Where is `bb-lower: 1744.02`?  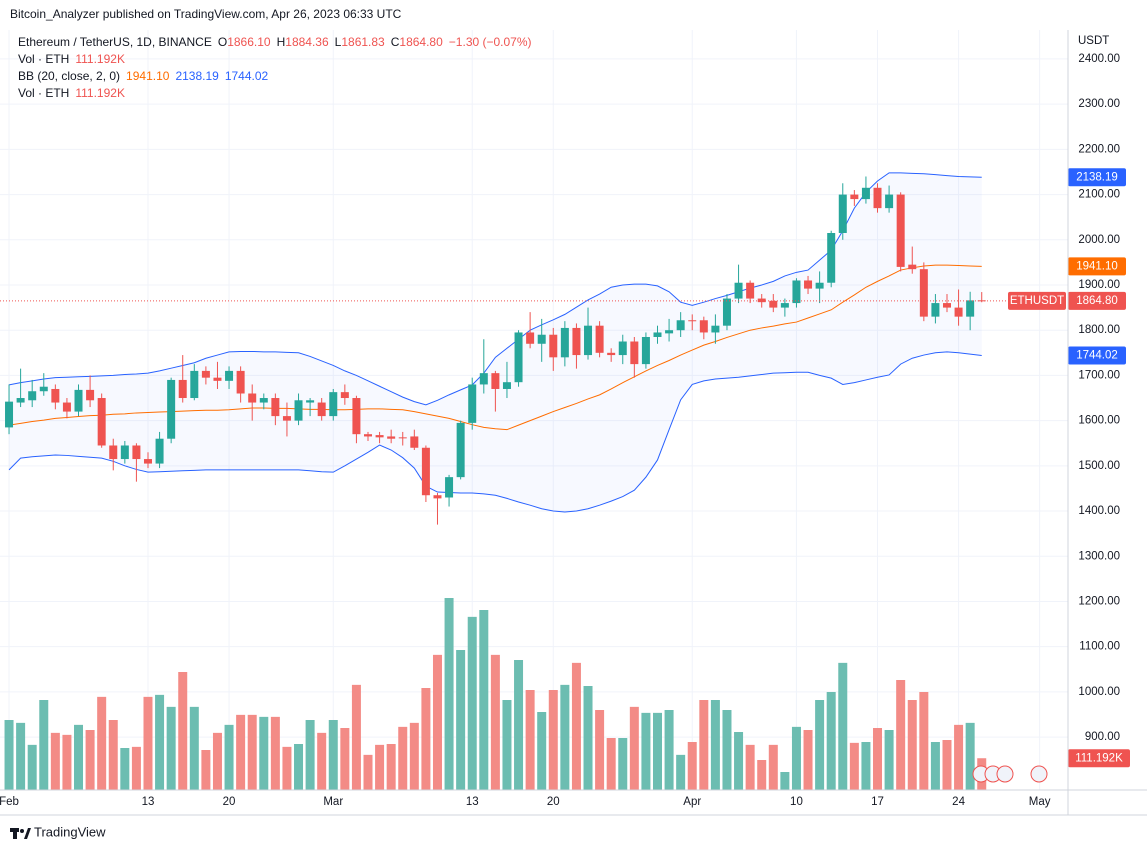
bb-lower: 1744.02 is located at coordinates (246, 76).